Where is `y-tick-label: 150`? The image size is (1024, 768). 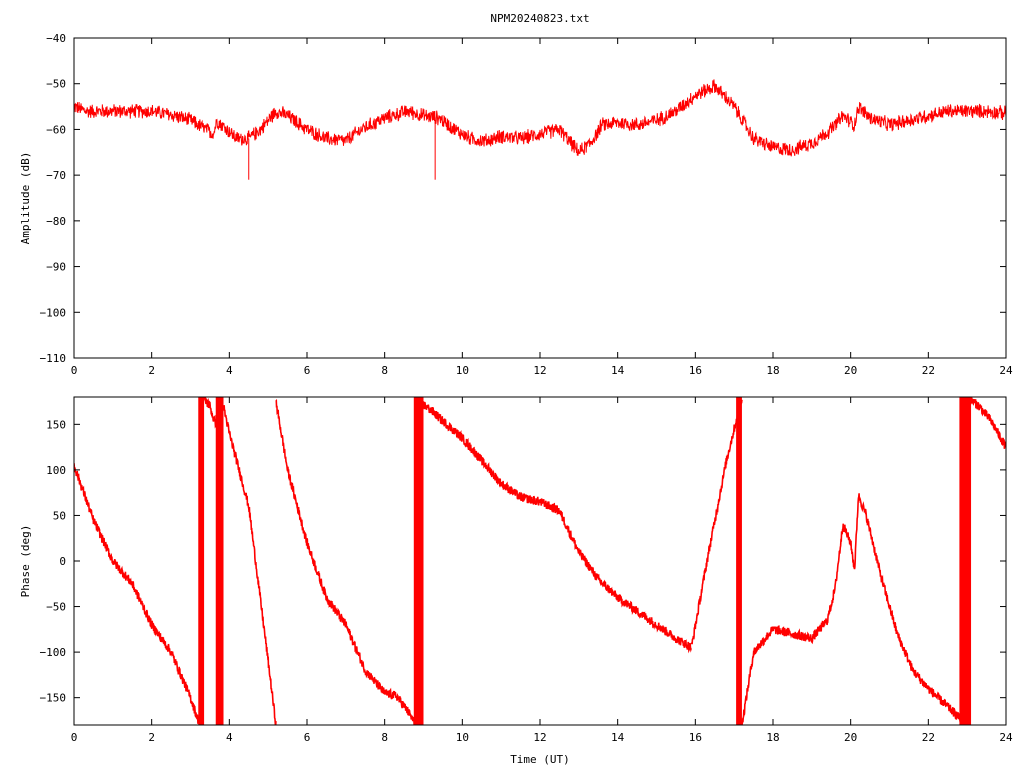
y-tick-label: 150 is located at coordinates (56, 424).